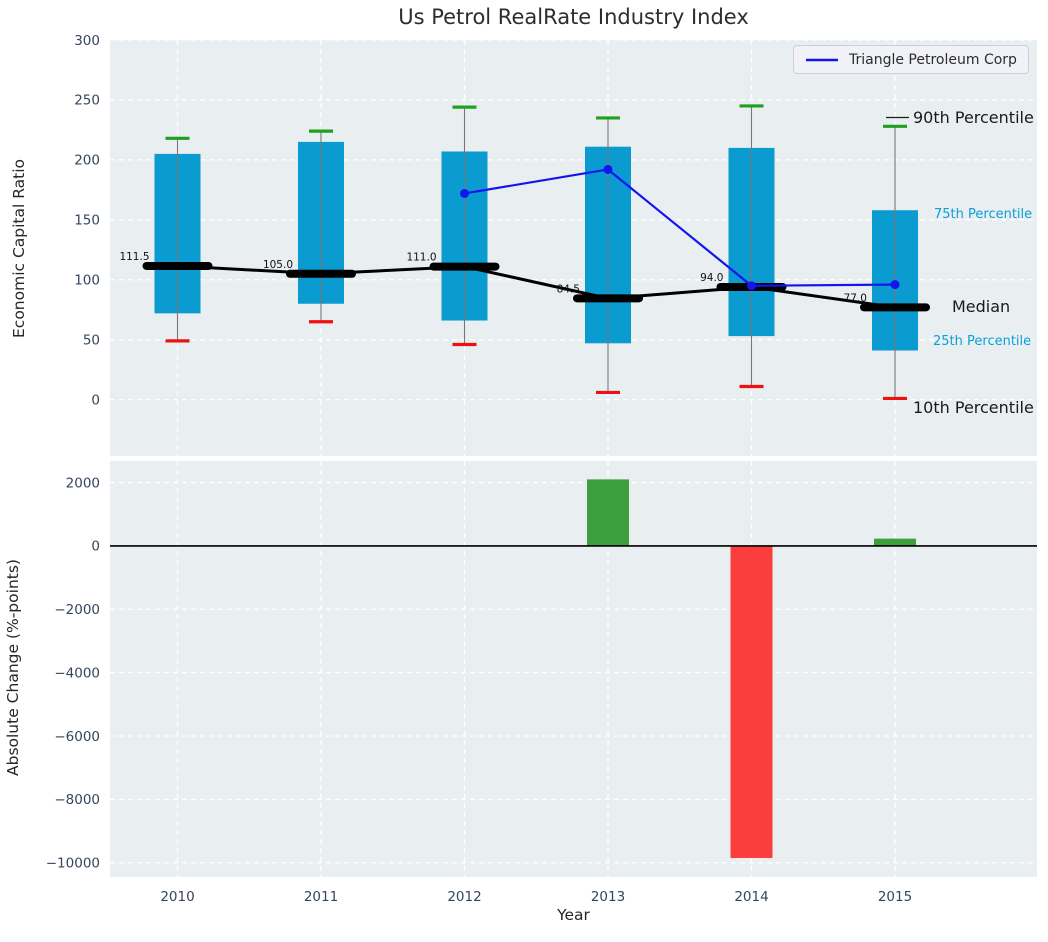 The height and width of the screenshot is (942, 1048). I want to click on company-point-2012, so click(464, 193).